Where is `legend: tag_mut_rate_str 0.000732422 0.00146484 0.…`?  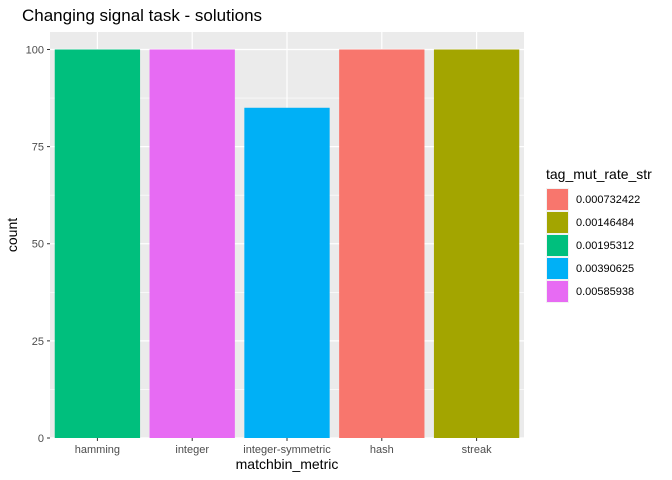 legend: tag_mut_rate_str 0.000732422 0.00146484 0.… is located at coordinates (599, 234).